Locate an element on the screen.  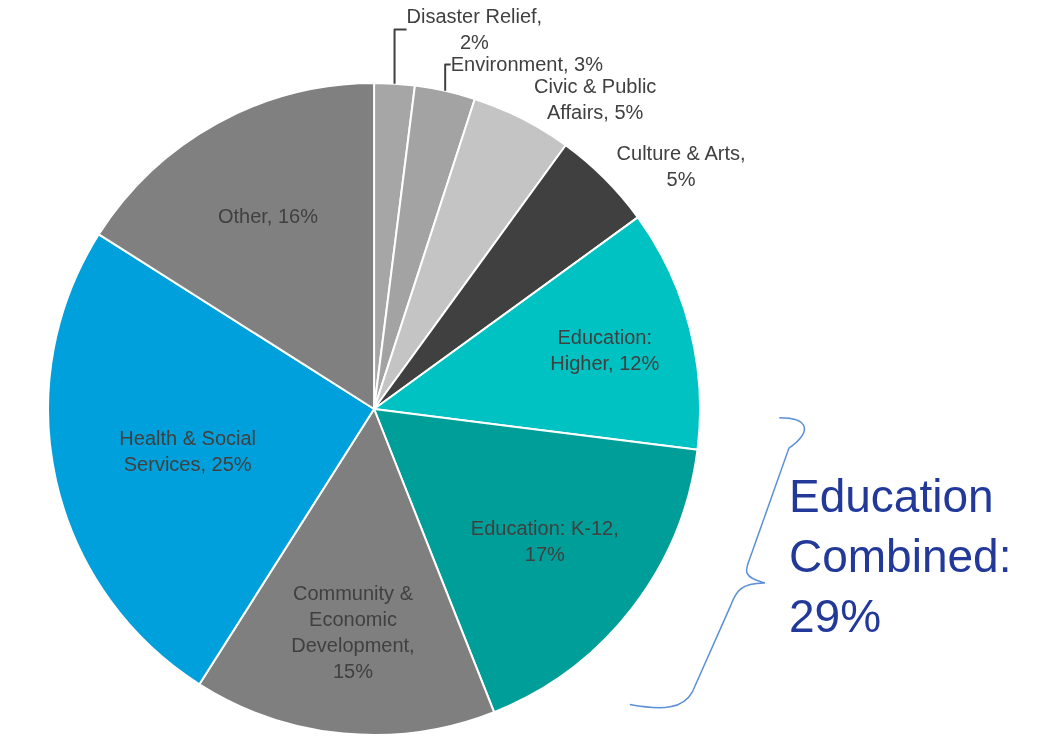
slice-label: Culture & Arts, 5% is located at coordinates (681, 166).